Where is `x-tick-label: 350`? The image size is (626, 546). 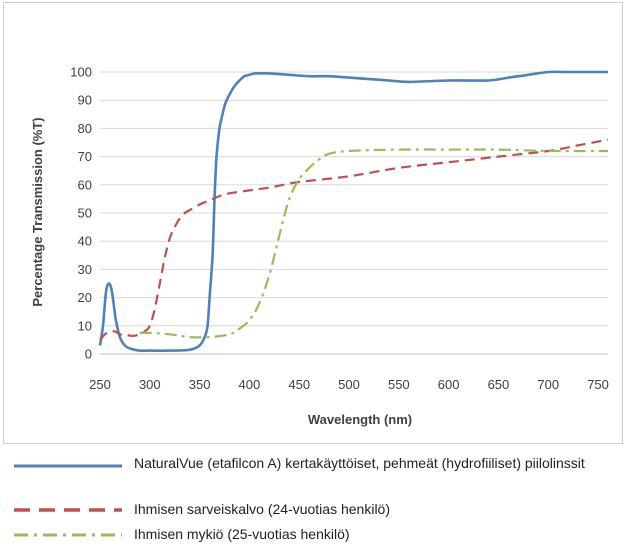 x-tick-label: 350 is located at coordinates (200, 384).